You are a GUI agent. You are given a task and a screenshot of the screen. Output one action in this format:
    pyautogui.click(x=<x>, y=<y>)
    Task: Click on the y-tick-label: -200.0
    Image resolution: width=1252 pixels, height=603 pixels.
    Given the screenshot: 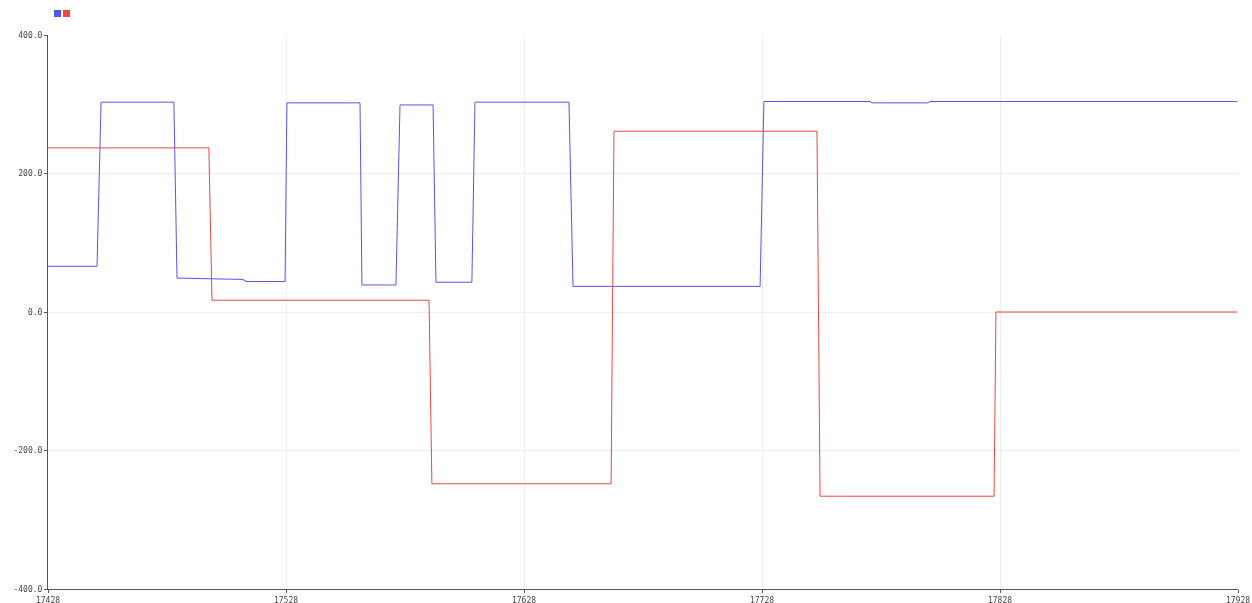 What is the action you would take?
    pyautogui.click(x=28, y=451)
    